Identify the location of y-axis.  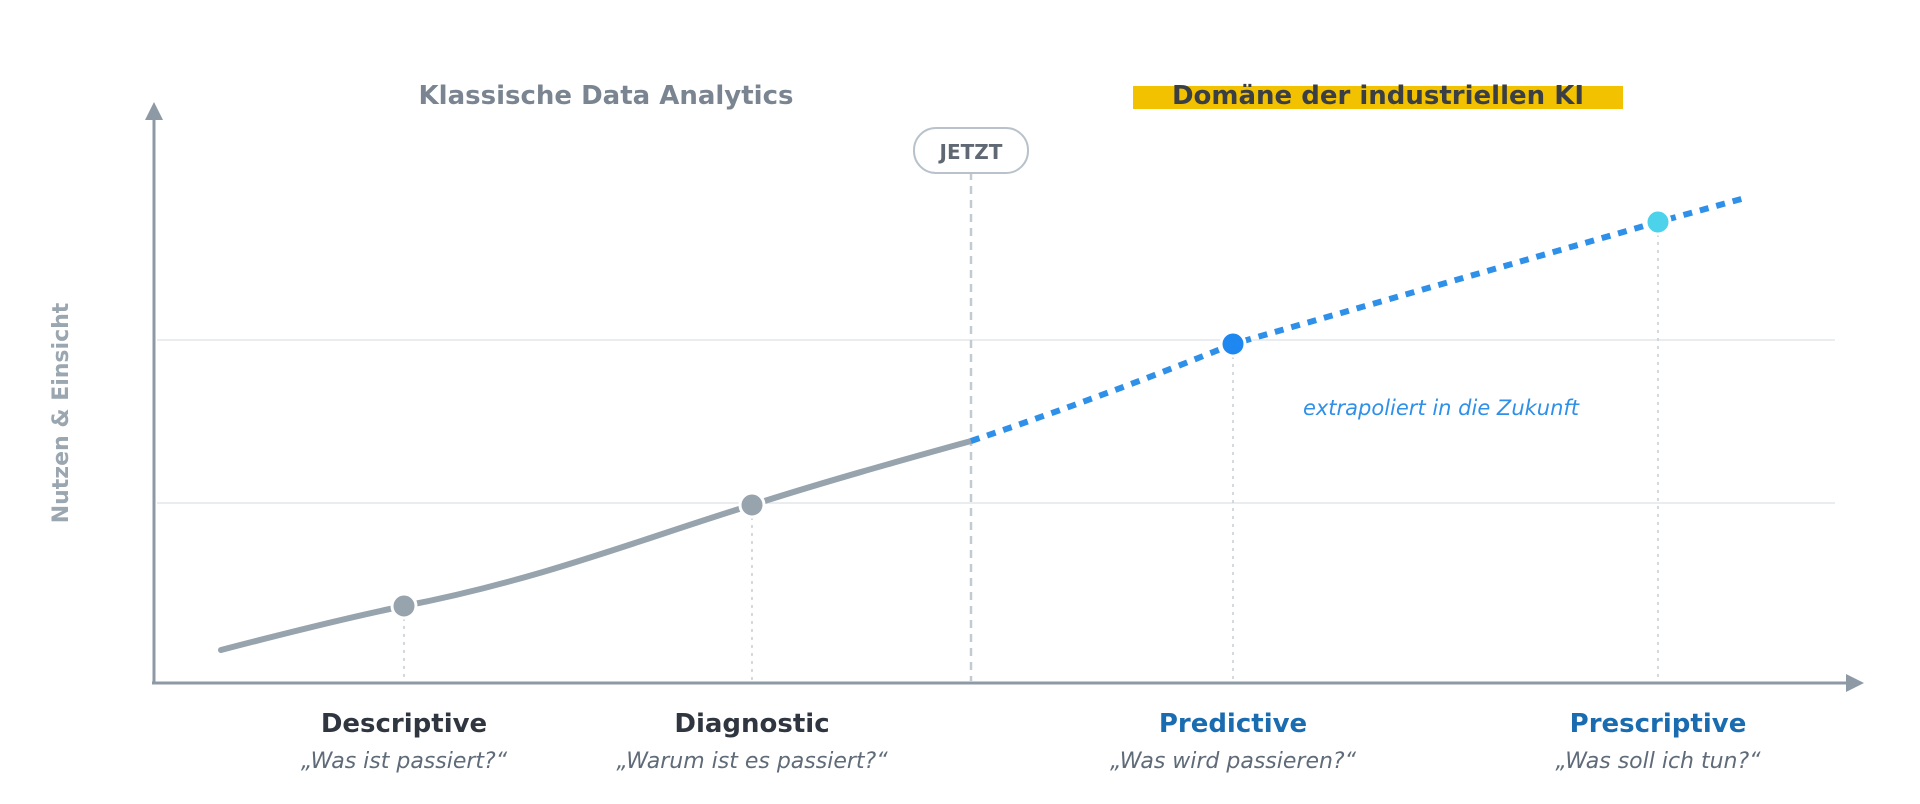
(154, 392).